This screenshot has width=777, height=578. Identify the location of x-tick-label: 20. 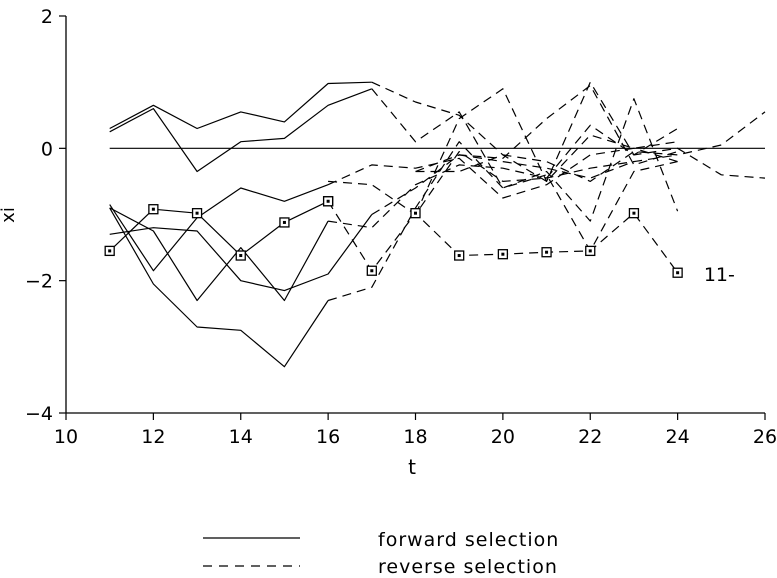
(503, 437).